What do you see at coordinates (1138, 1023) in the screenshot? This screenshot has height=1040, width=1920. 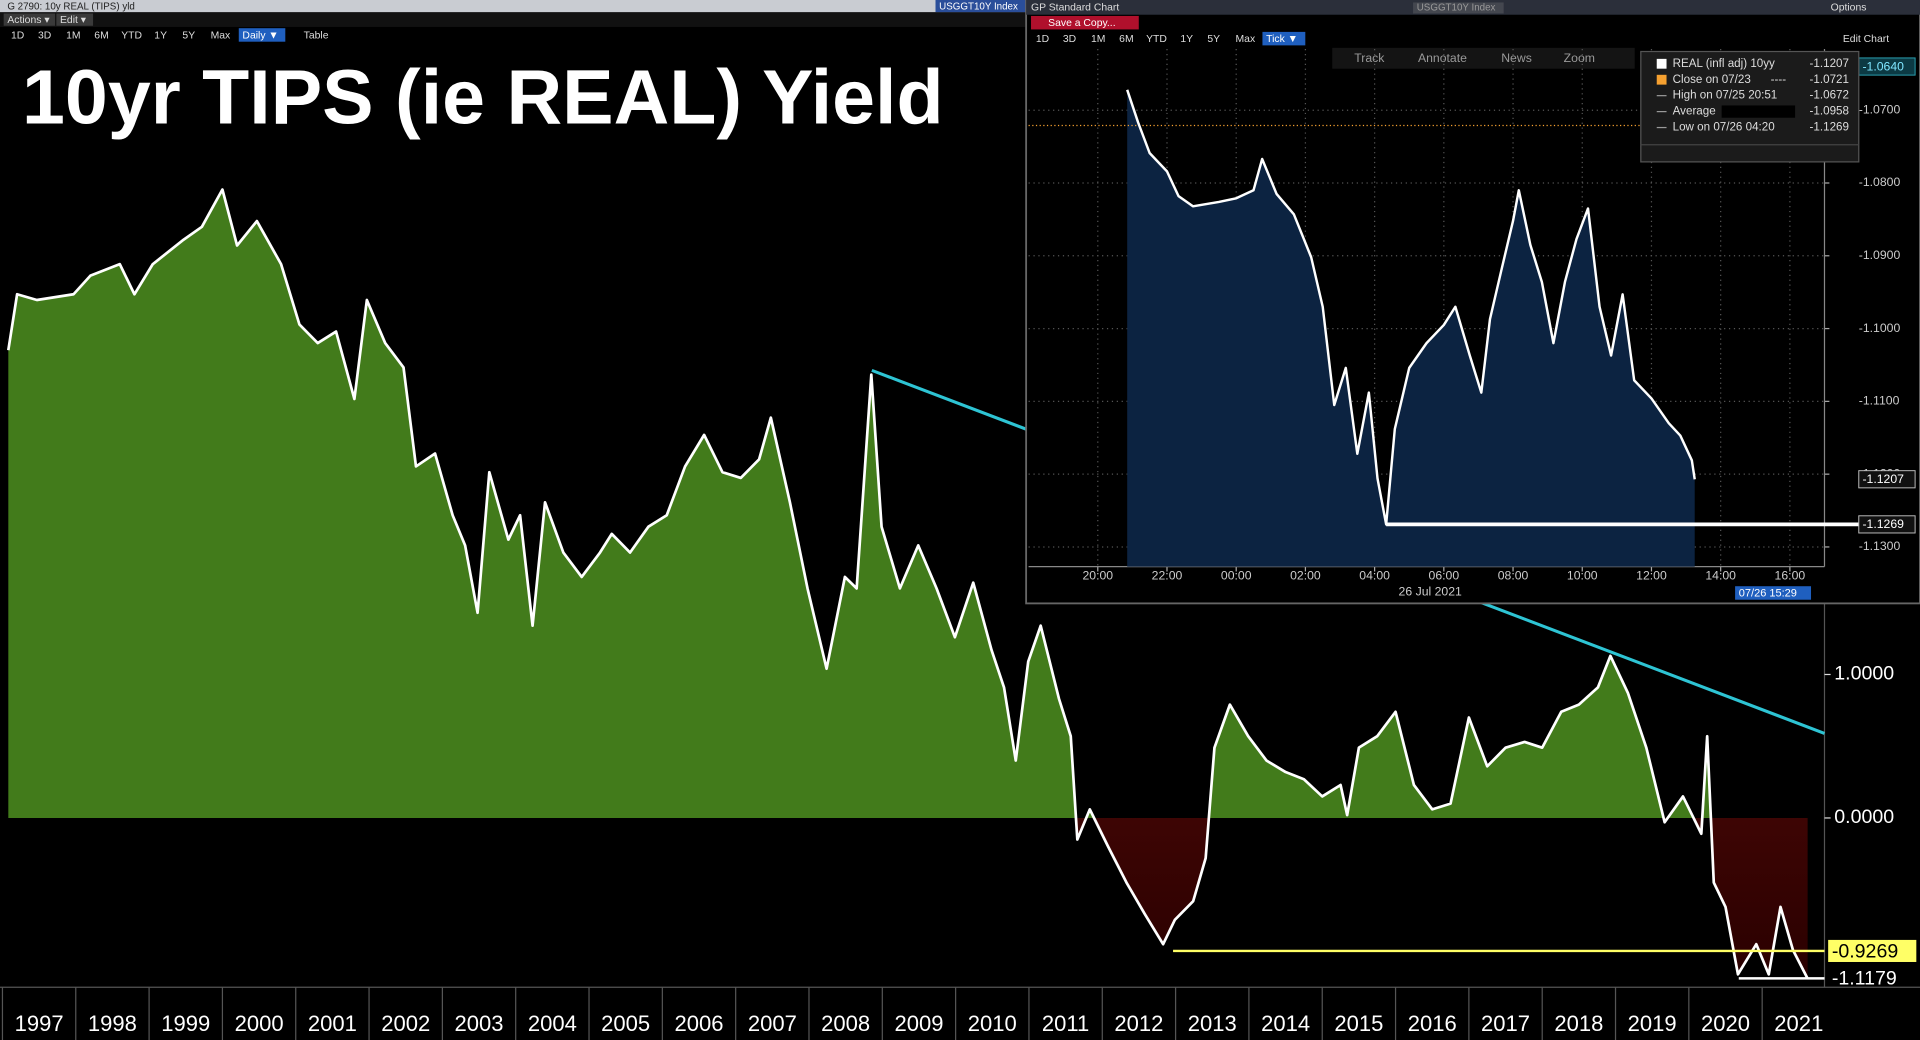 I see `x-tick-label: 2012` at bounding box center [1138, 1023].